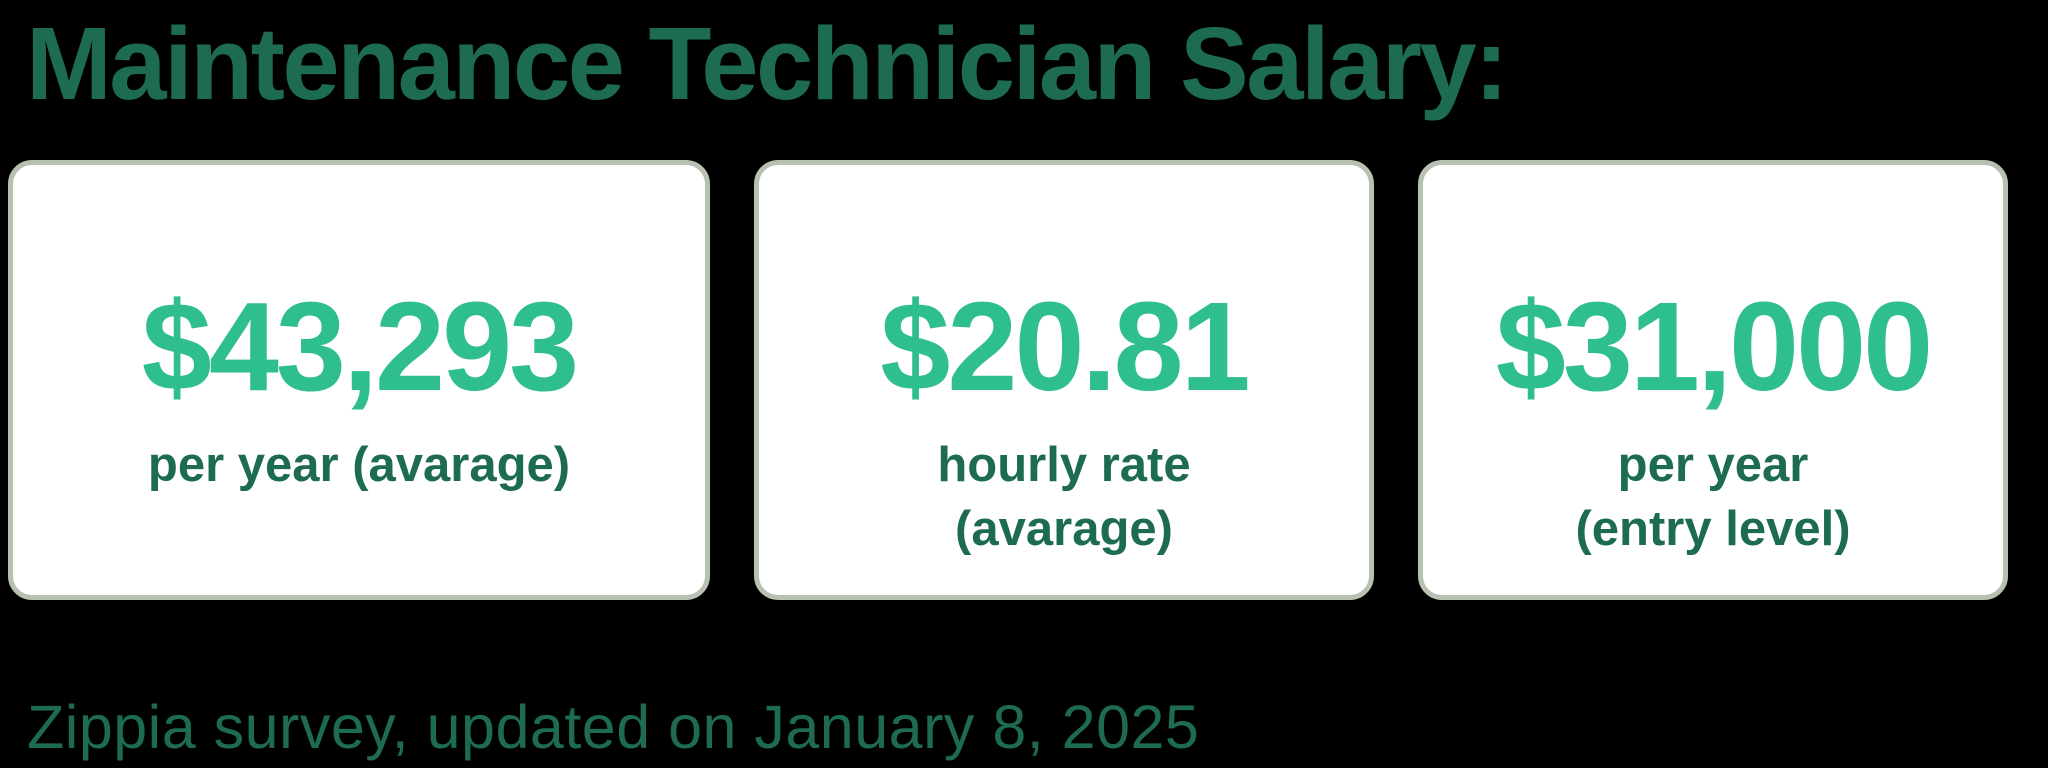  What do you see at coordinates (1065, 346) in the screenshot?
I see `stat-value-hourly-average: $20.81` at bounding box center [1065, 346].